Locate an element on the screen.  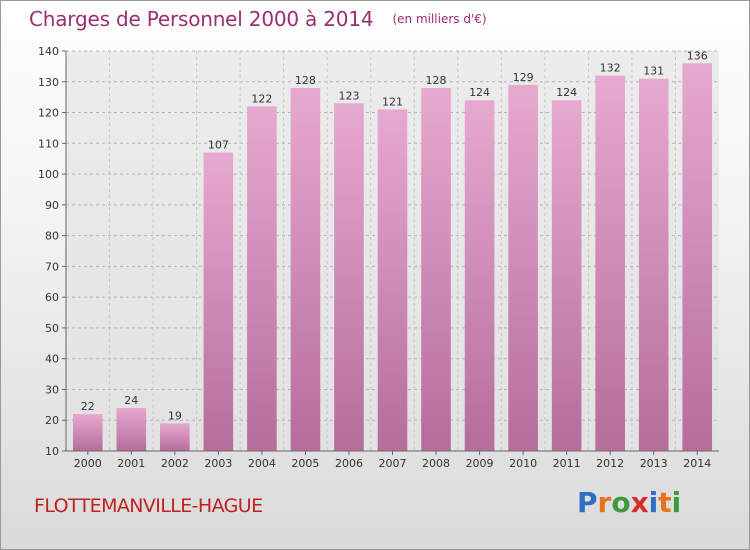
x-tick-label: 2009 is located at coordinates (480, 463).